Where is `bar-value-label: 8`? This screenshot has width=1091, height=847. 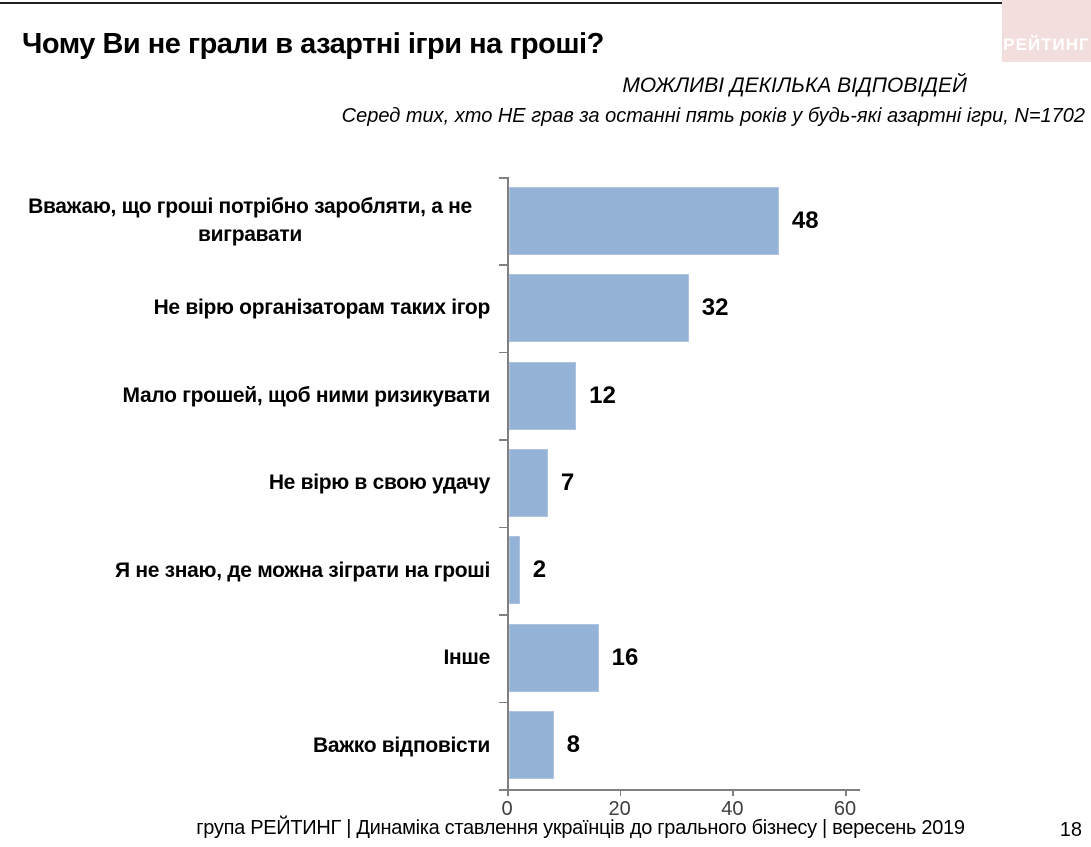 bar-value-label: 8 is located at coordinates (573, 745).